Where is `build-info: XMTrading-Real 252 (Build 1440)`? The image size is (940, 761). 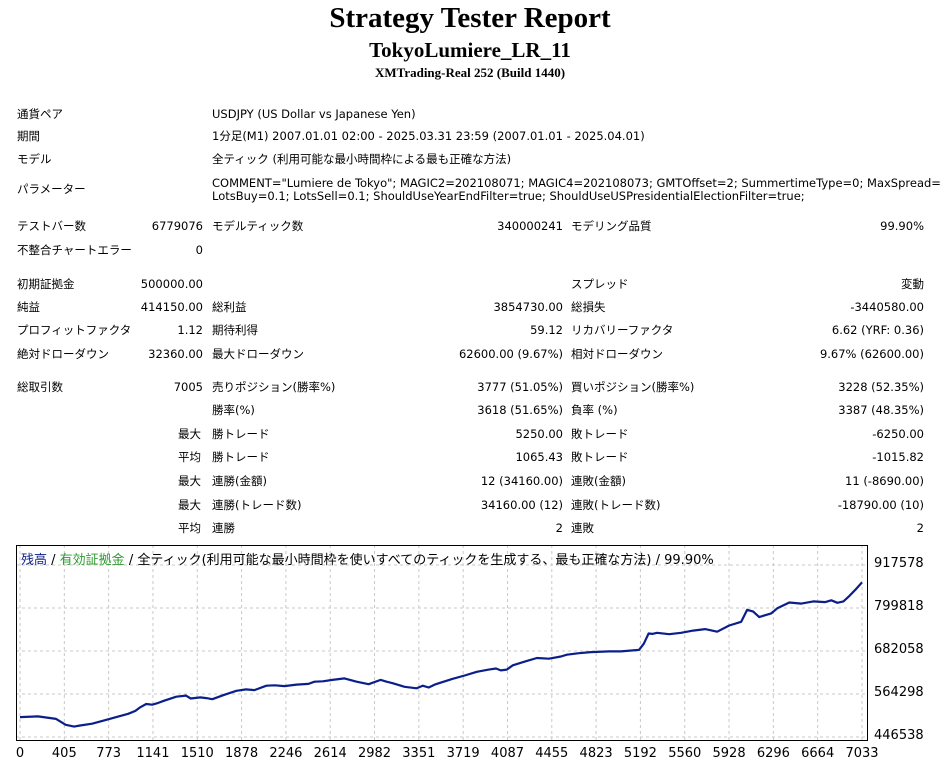
build-info: XMTrading-Real 252 (Build 1440) is located at coordinates (470, 72).